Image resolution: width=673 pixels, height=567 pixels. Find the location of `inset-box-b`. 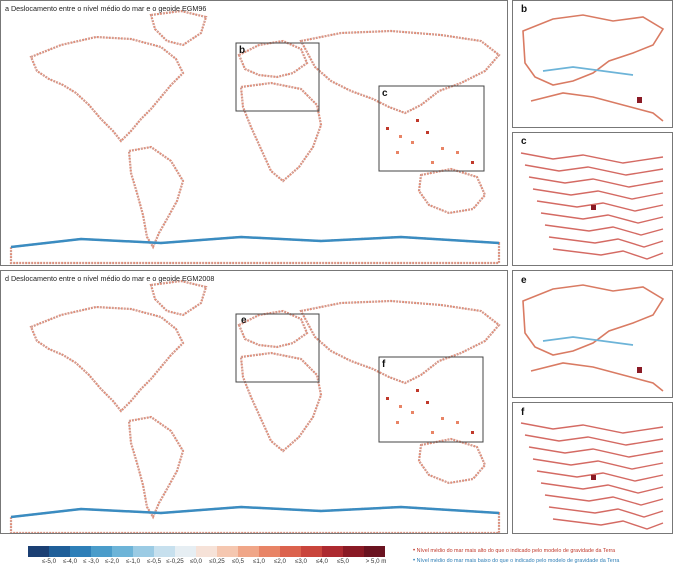

inset-box-b is located at coordinates (277, 77).